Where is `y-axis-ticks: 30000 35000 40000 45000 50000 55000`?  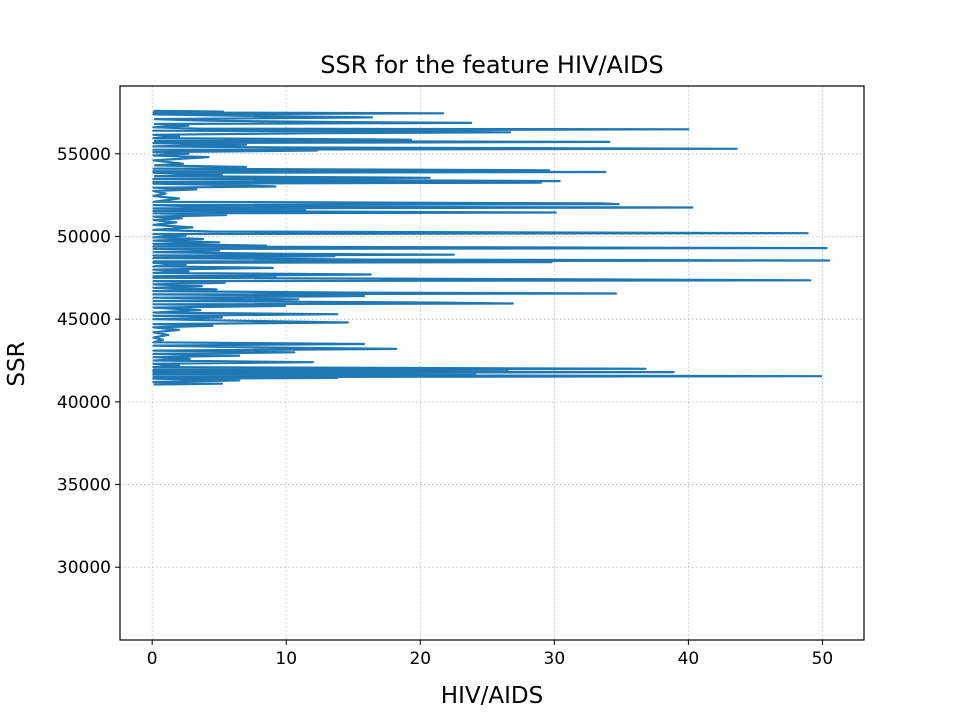 y-axis-ticks: 30000 35000 40000 45000 50000 55000 is located at coordinates (88, 361).